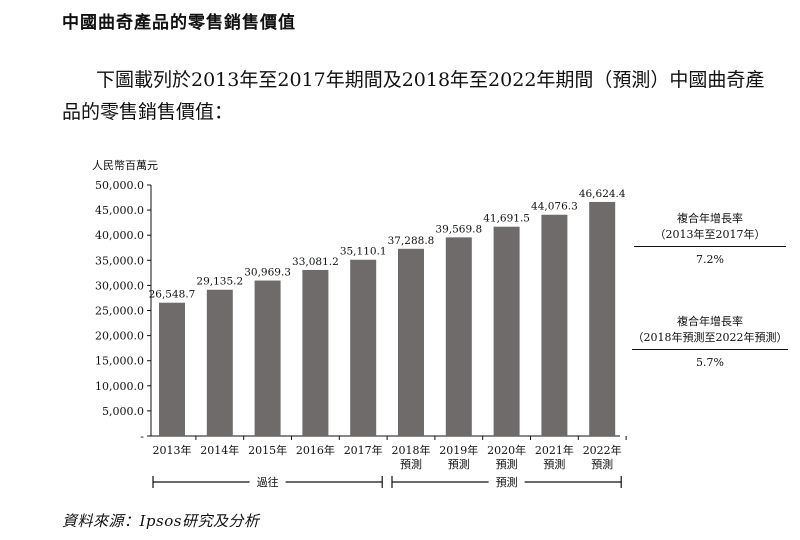  Describe the element at coordinates (710, 259) in the screenshot. I see `cagr-value-historical: 7.2%` at that location.